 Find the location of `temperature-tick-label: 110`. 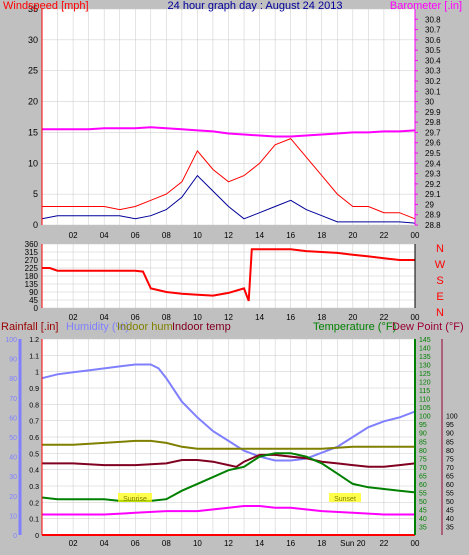

temperature-tick-label: 110 is located at coordinates (424, 400).